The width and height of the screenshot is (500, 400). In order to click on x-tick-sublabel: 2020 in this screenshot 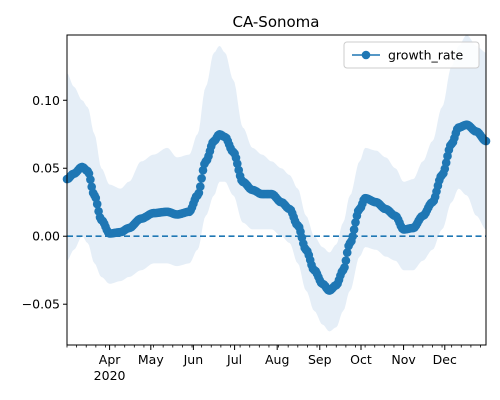, I will do `click(110, 375)`.